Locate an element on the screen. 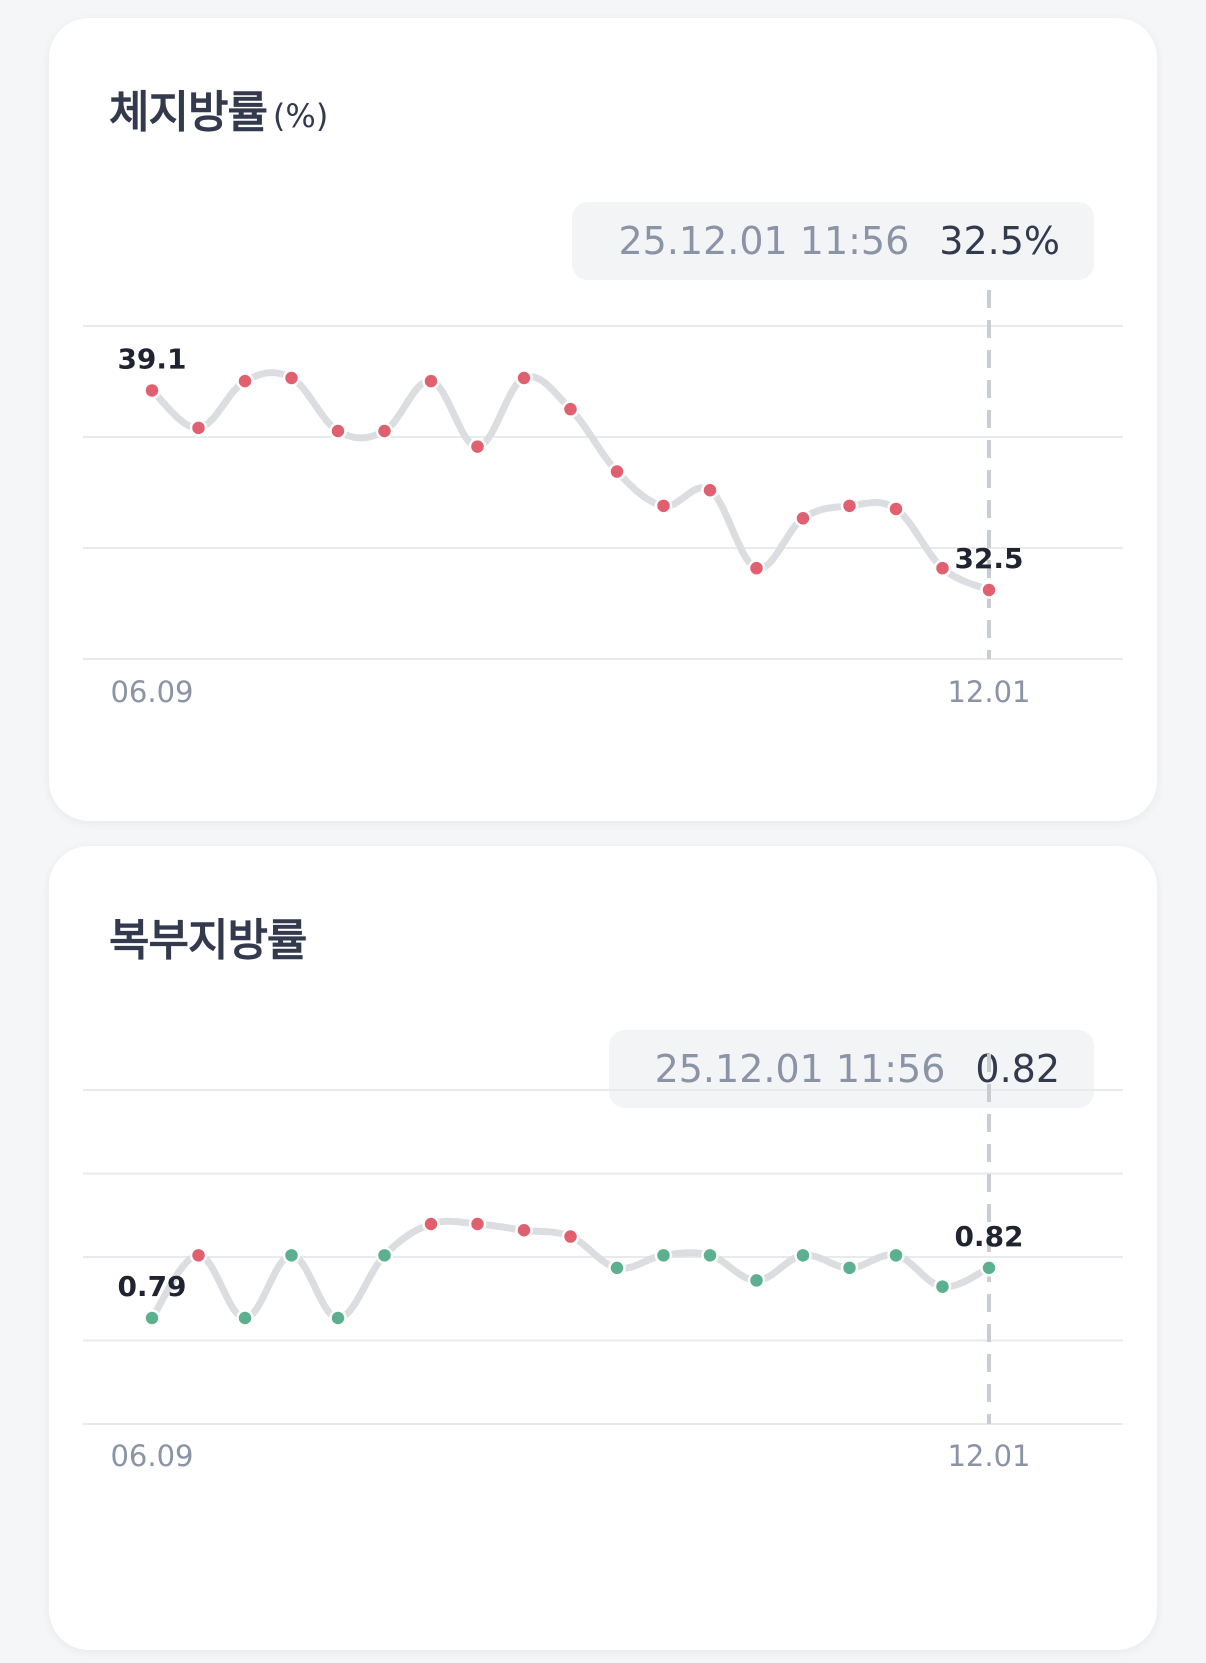 This screenshot has height=1663, width=1206. value-tooltip: 25.12.01 11:56 32.5% is located at coordinates (833, 241).